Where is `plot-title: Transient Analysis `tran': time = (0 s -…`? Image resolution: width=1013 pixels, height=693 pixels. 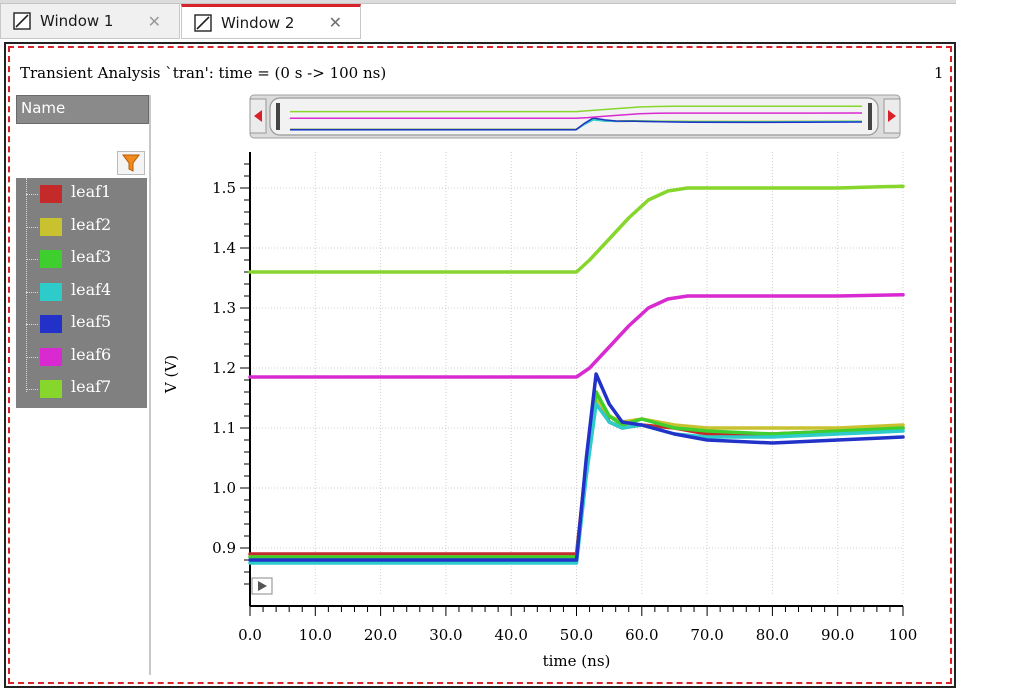
plot-title: Transient Analysis `tran': time = (0 s -… is located at coordinates (203, 73).